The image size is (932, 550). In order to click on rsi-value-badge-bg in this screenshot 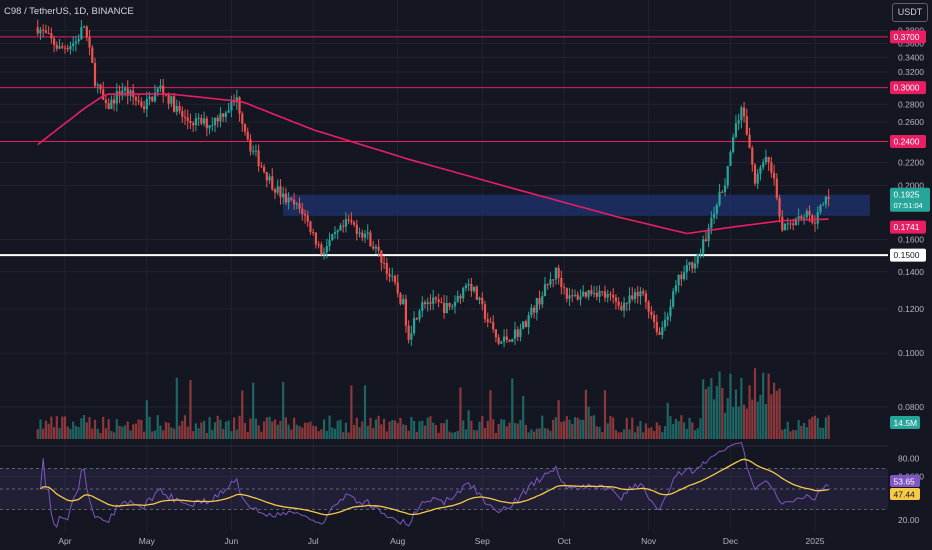, I will do `click(905, 481)`.